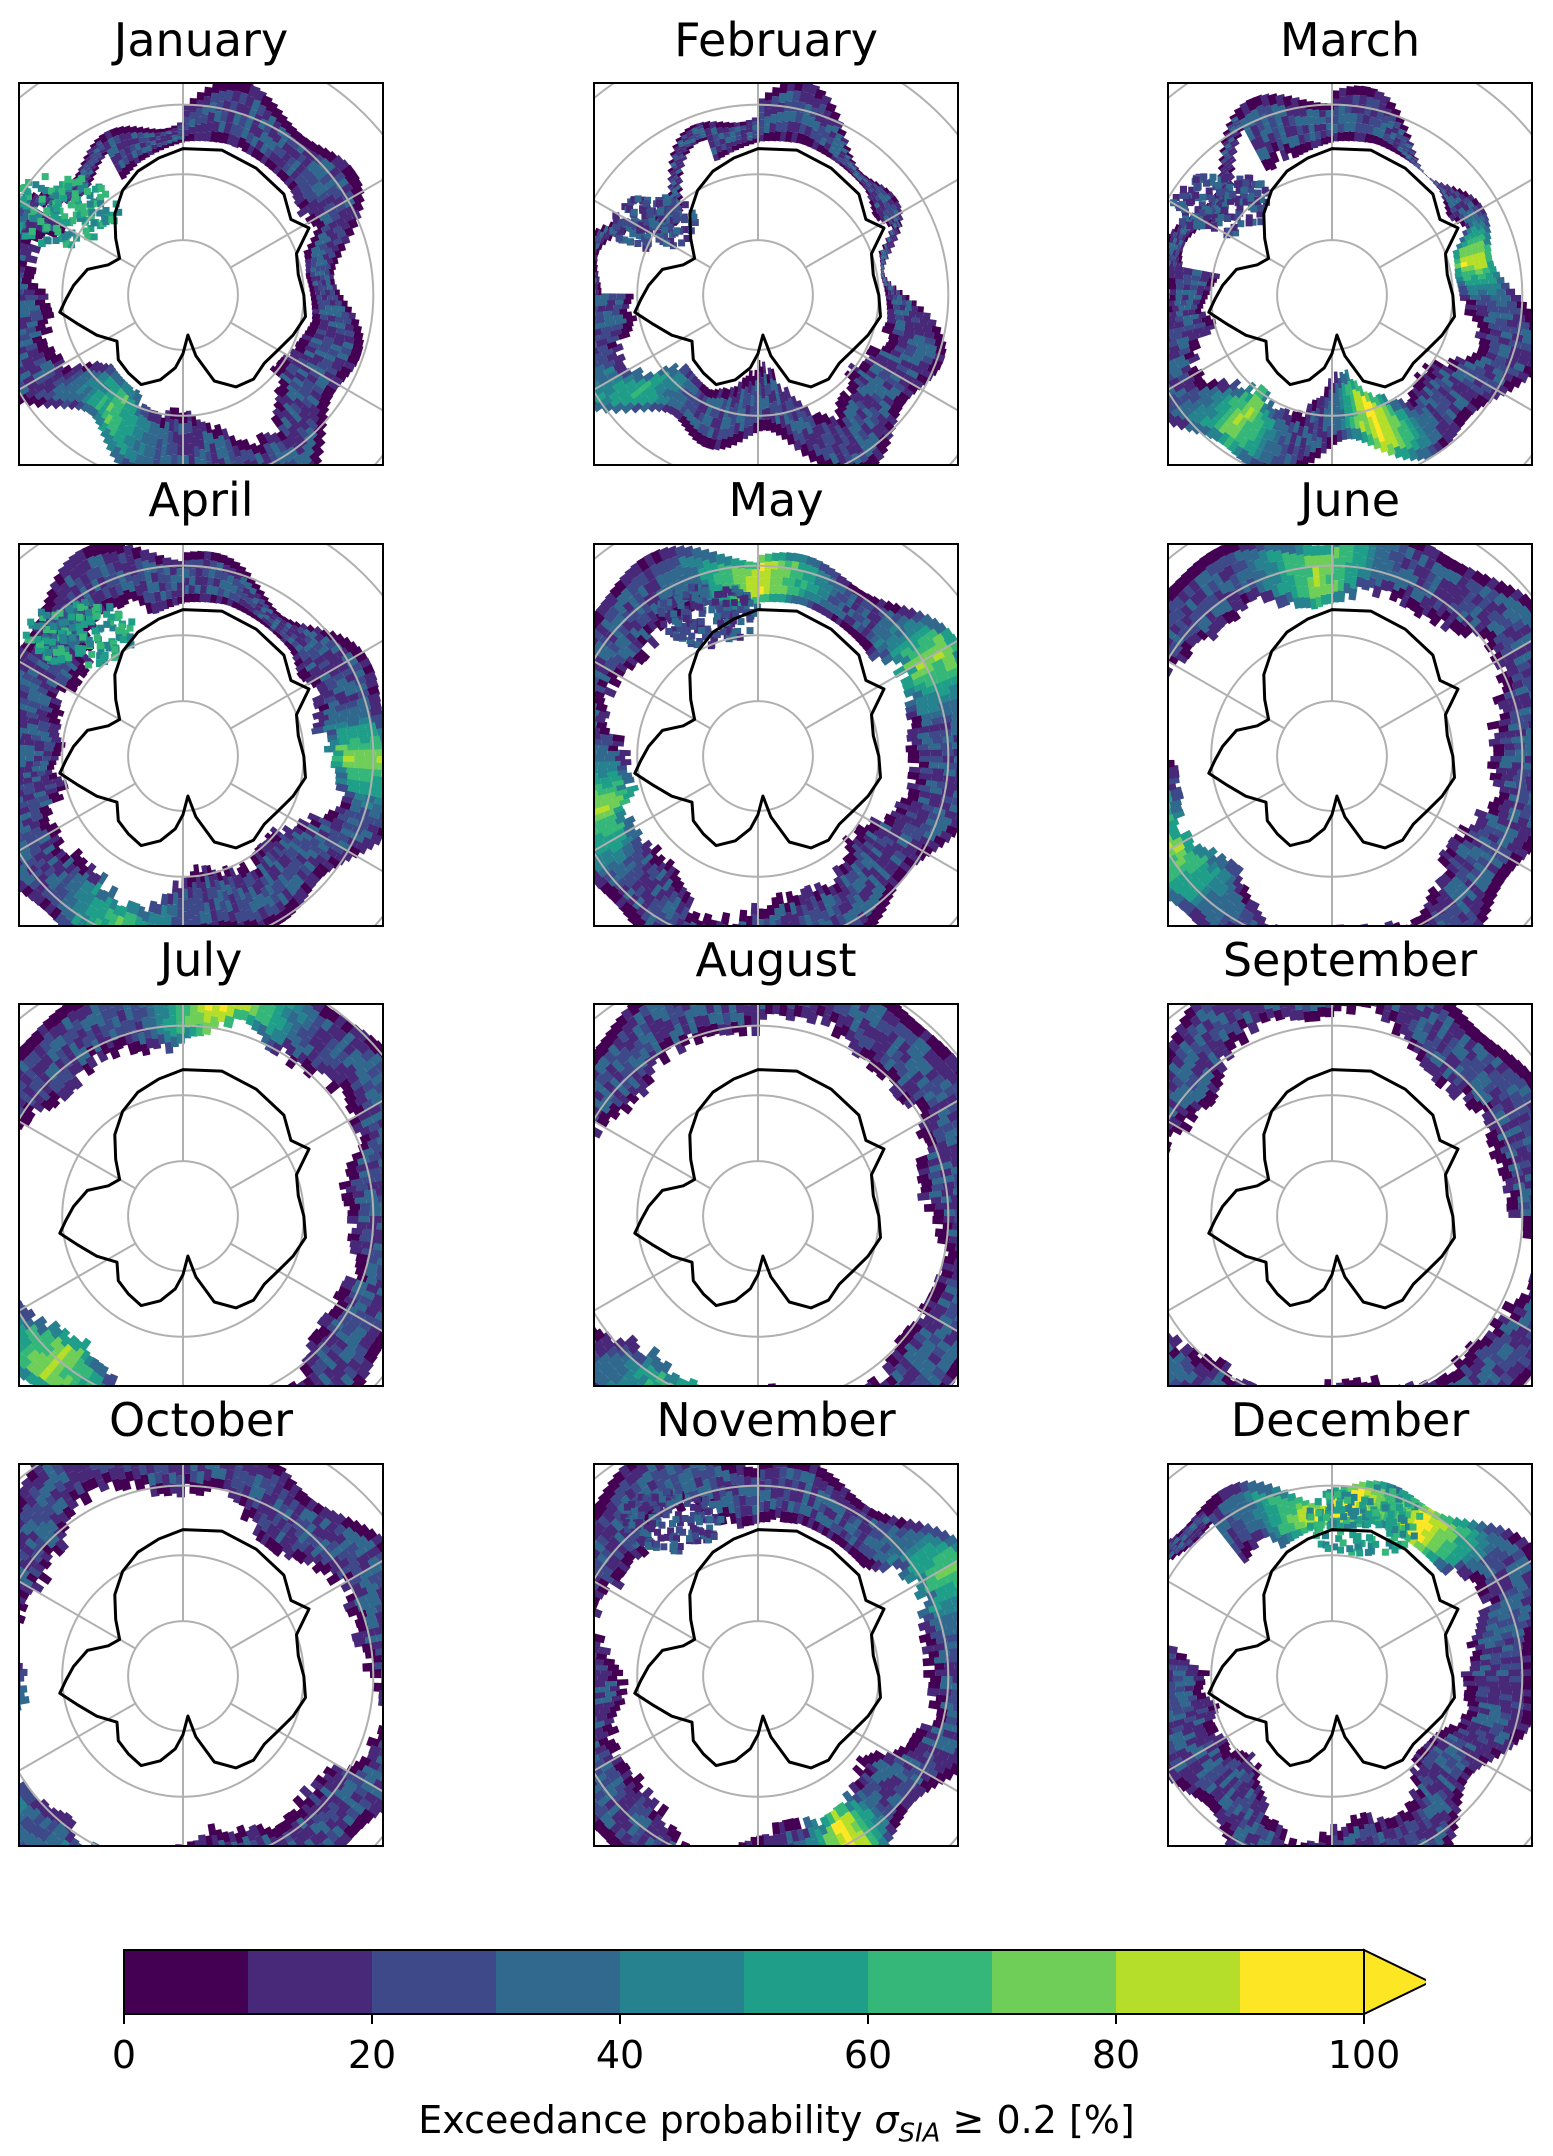 Image resolution: width=1553 pixels, height=2156 pixels. What do you see at coordinates (201, 1420) in the screenshot?
I see `panel-title-october: October` at bounding box center [201, 1420].